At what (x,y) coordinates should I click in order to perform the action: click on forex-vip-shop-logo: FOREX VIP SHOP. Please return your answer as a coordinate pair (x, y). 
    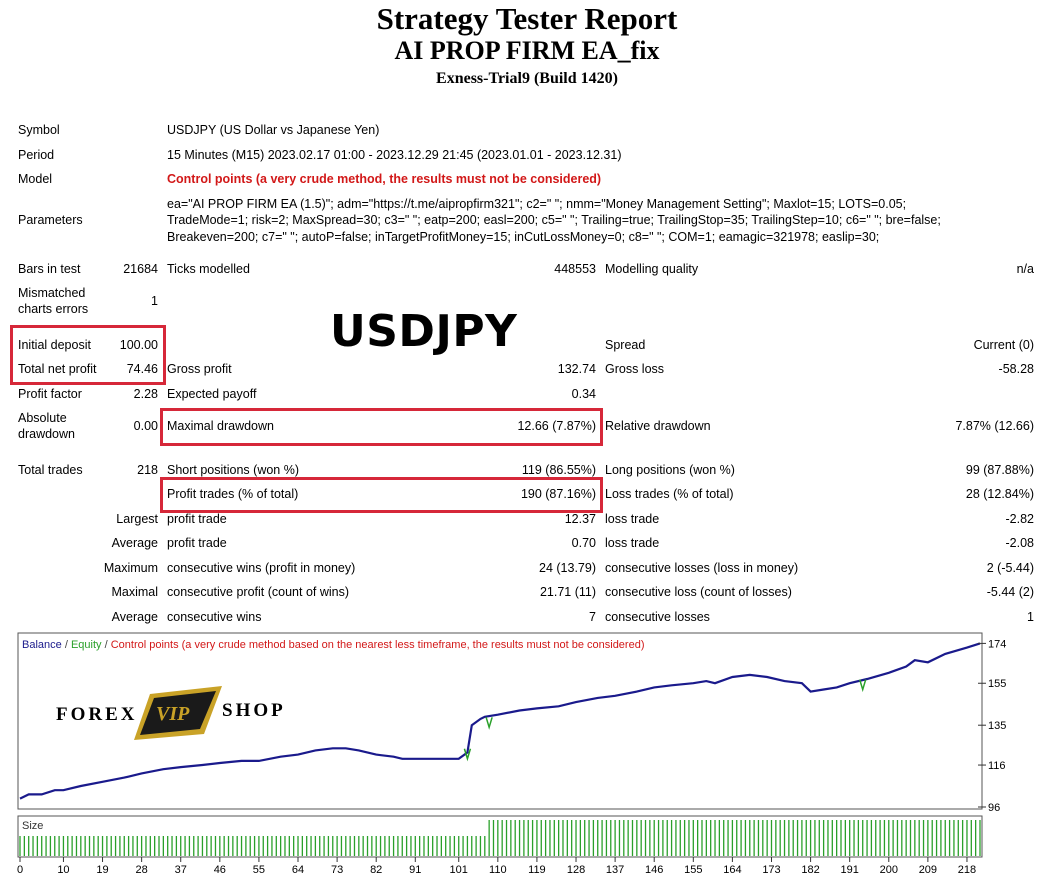
    Looking at the image, I should click on (169, 713).